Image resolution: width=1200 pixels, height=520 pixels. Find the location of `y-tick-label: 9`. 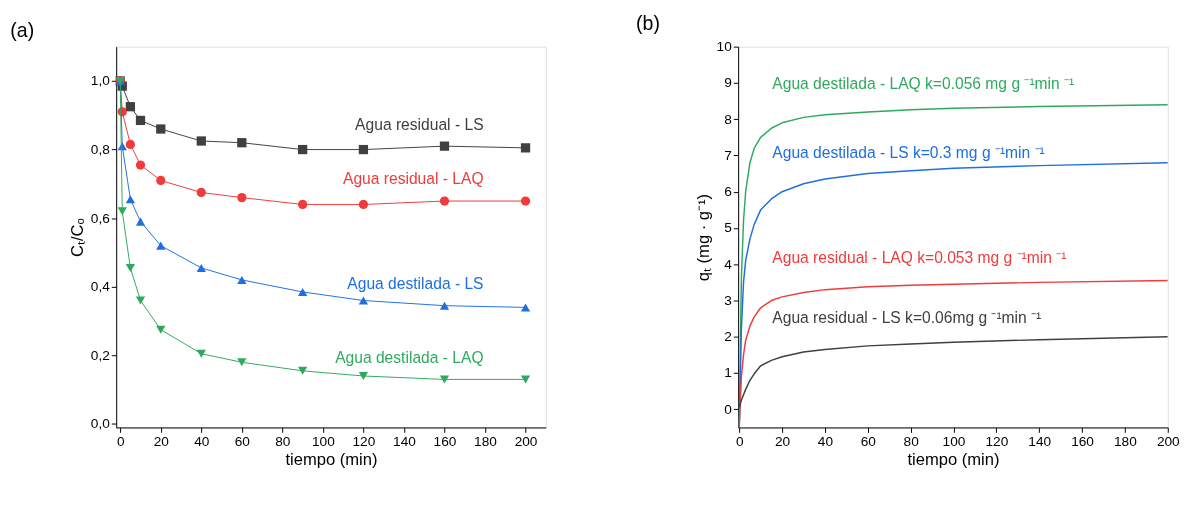

y-tick-label: 9 is located at coordinates (728, 83).